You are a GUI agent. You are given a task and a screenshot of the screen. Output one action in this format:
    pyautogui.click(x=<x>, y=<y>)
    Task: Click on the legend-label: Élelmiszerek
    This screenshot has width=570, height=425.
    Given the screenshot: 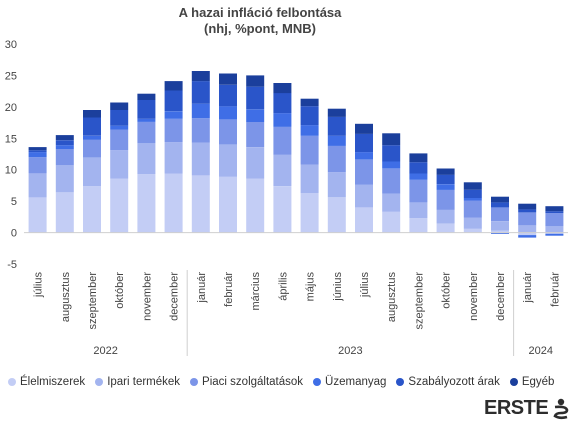 What is the action you would take?
    pyautogui.click(x=53, y=382)
    